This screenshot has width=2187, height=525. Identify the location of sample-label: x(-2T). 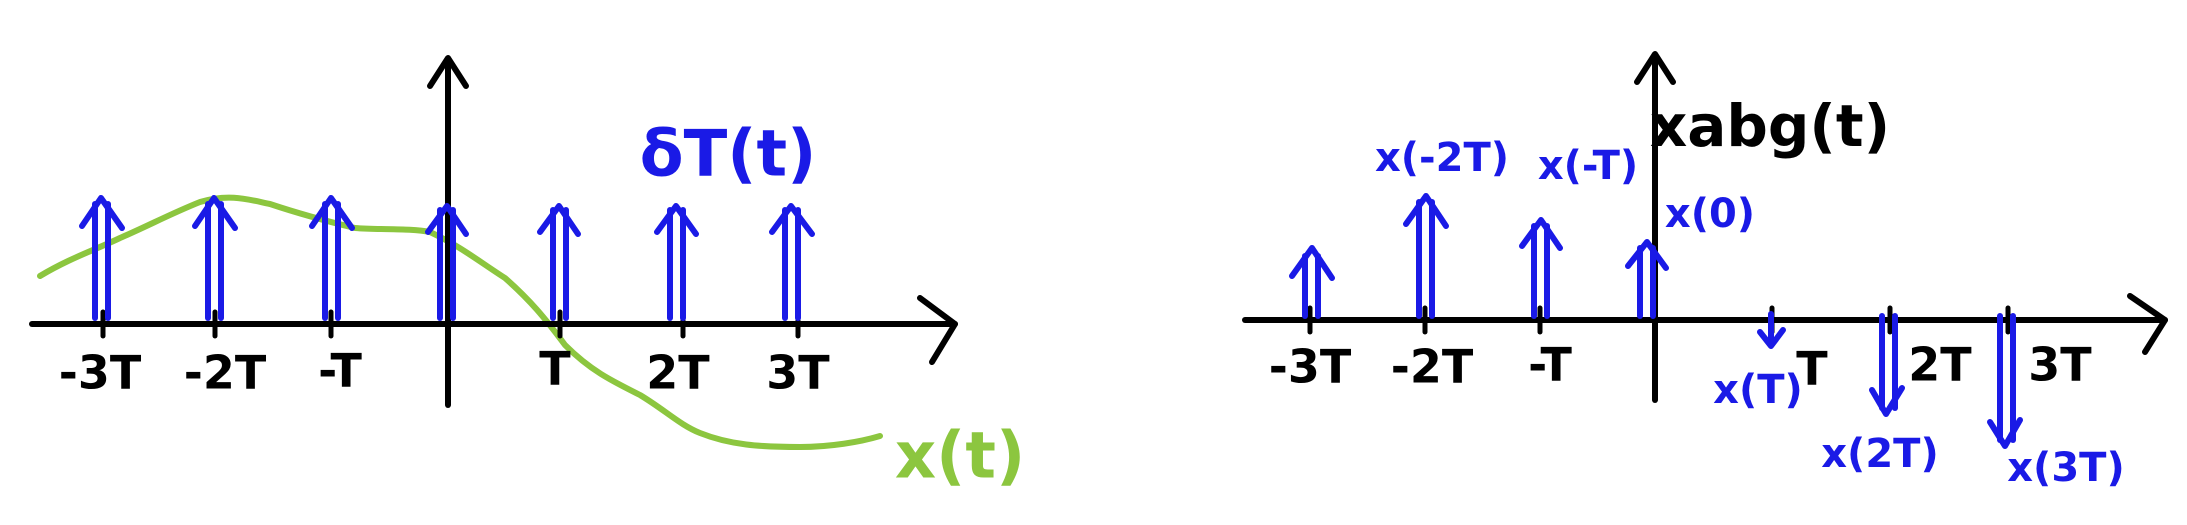
(1442, 158).